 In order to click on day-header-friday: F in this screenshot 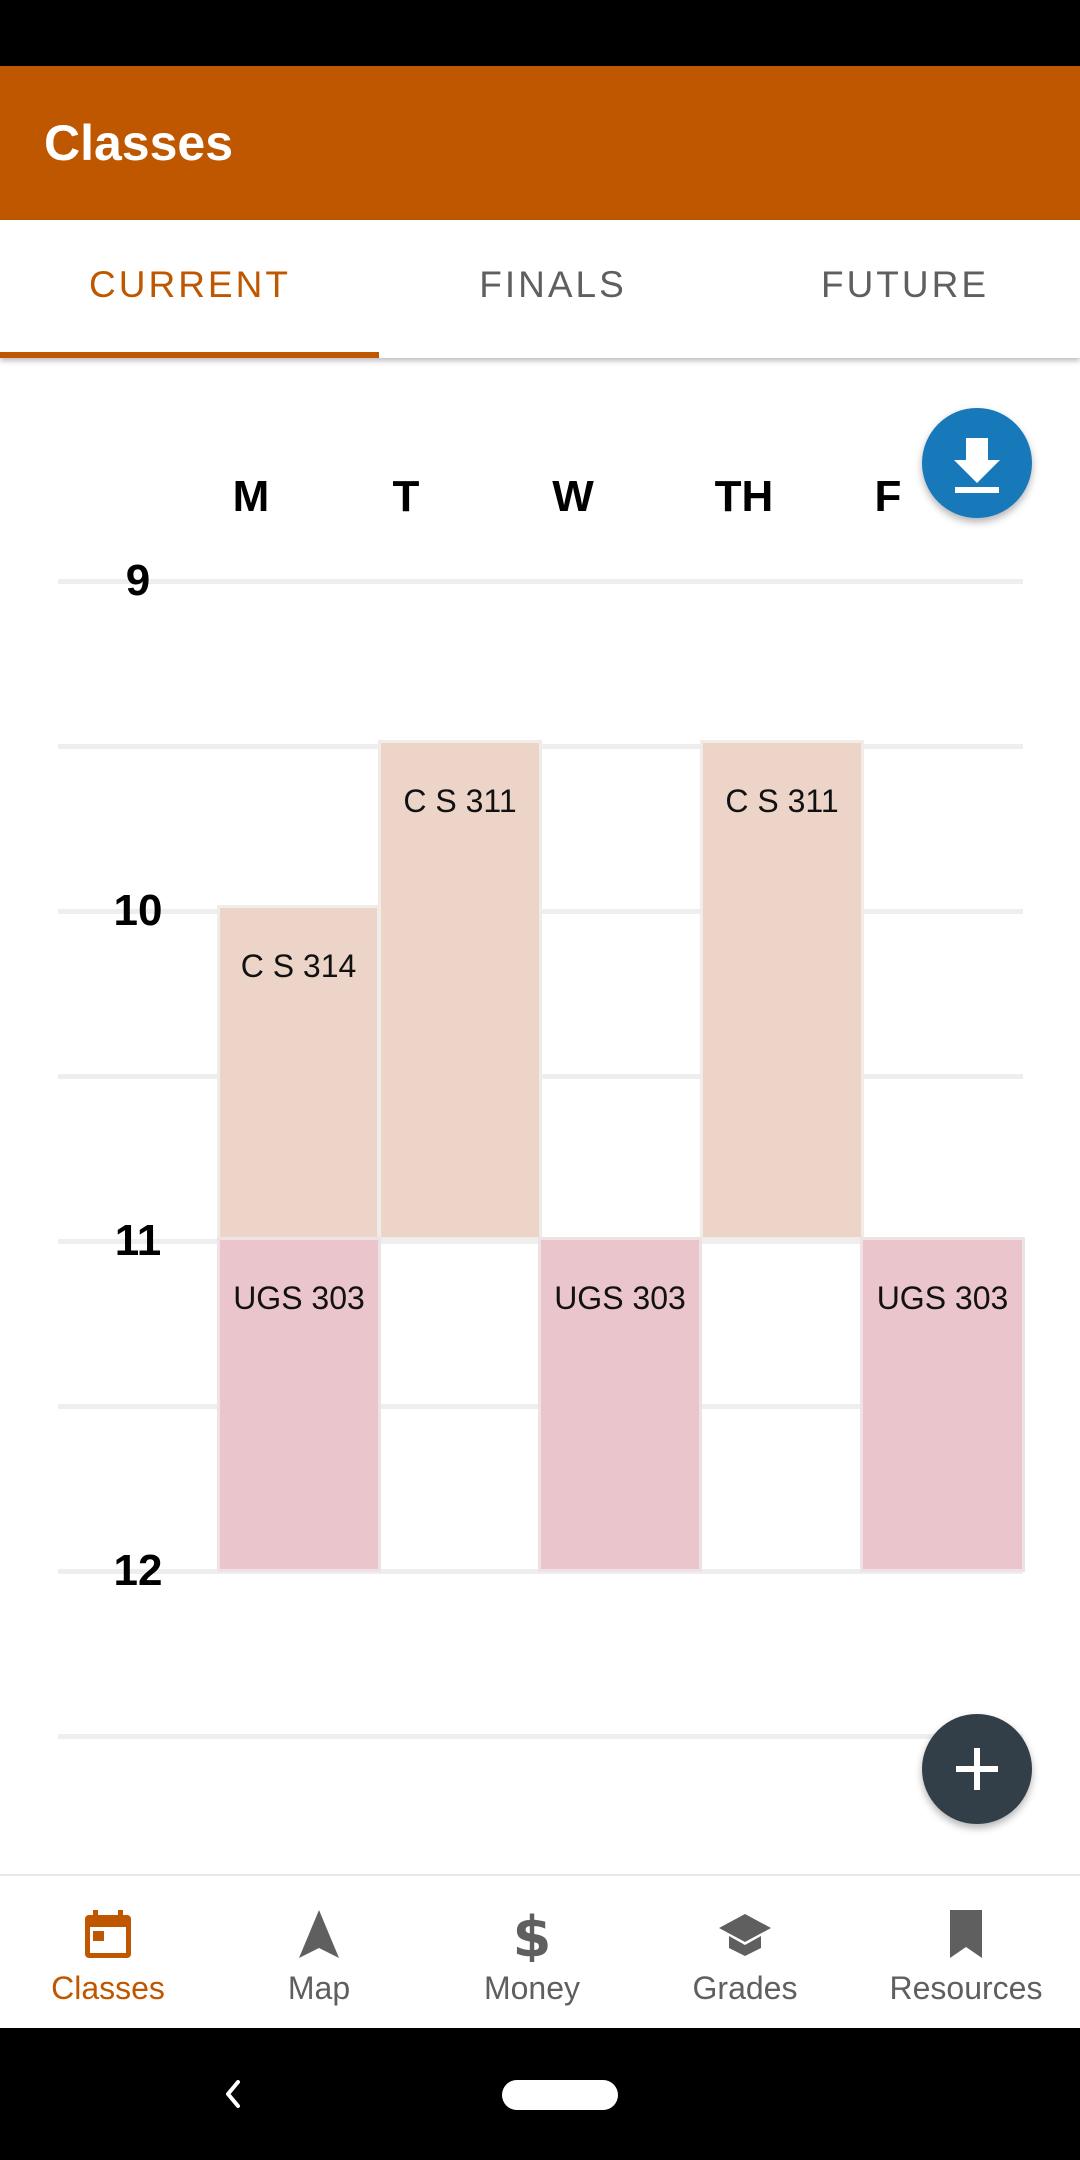, I will do `click(888, 496)`.